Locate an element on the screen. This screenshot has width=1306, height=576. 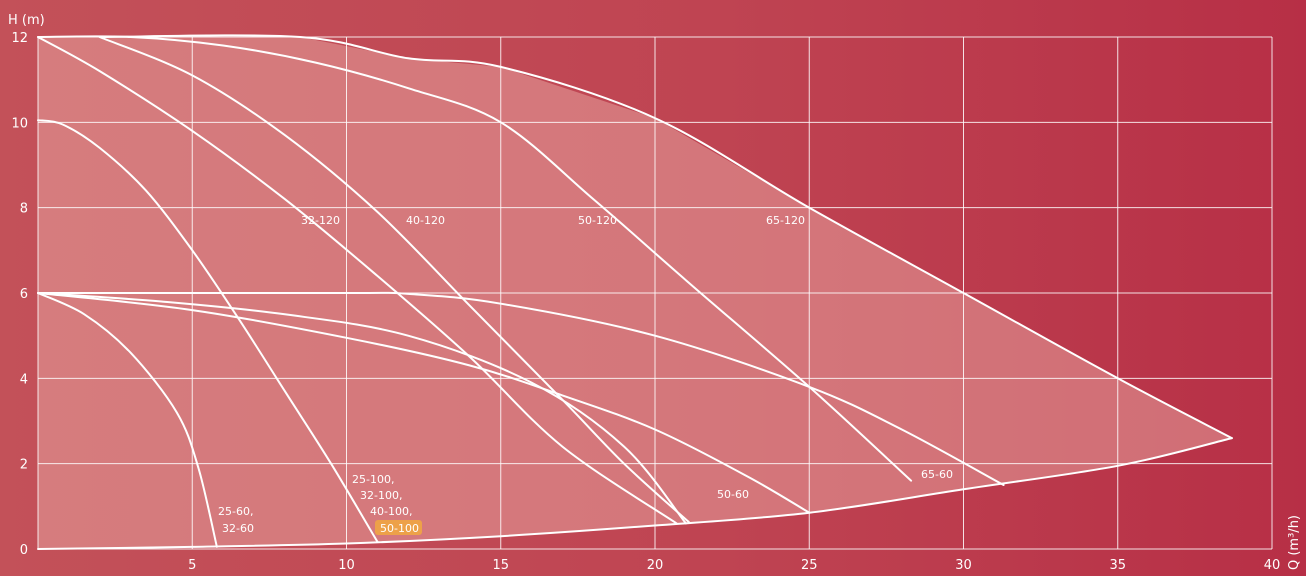
label-65-60: 65-60 is located at coordinates (937, 474).